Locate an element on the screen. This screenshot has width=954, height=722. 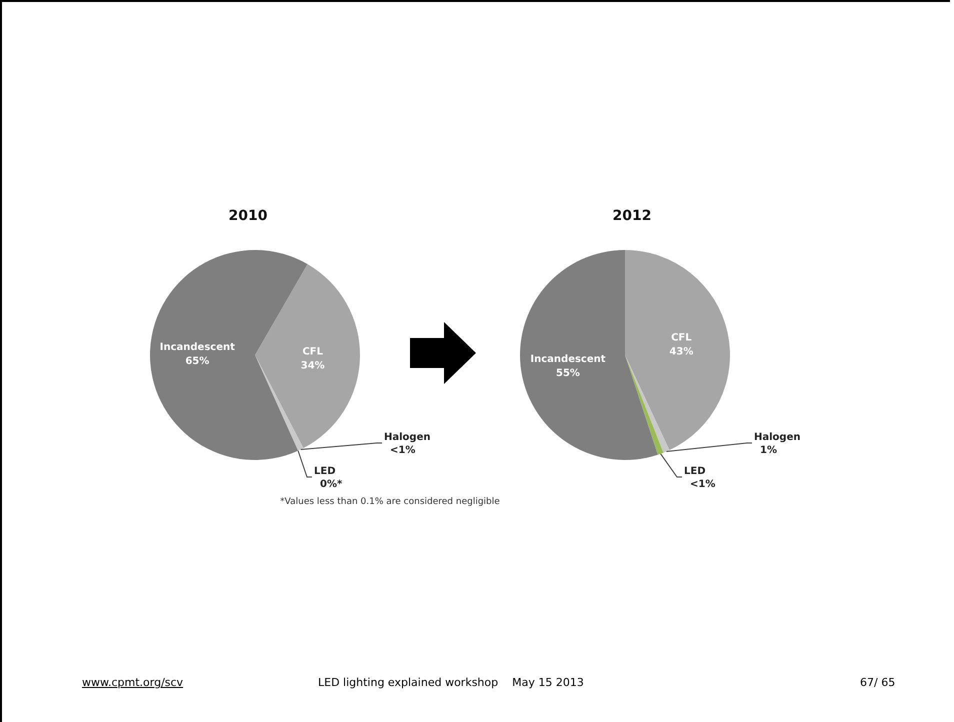
text: 67/ 65 is located at coordinates (878, 682).